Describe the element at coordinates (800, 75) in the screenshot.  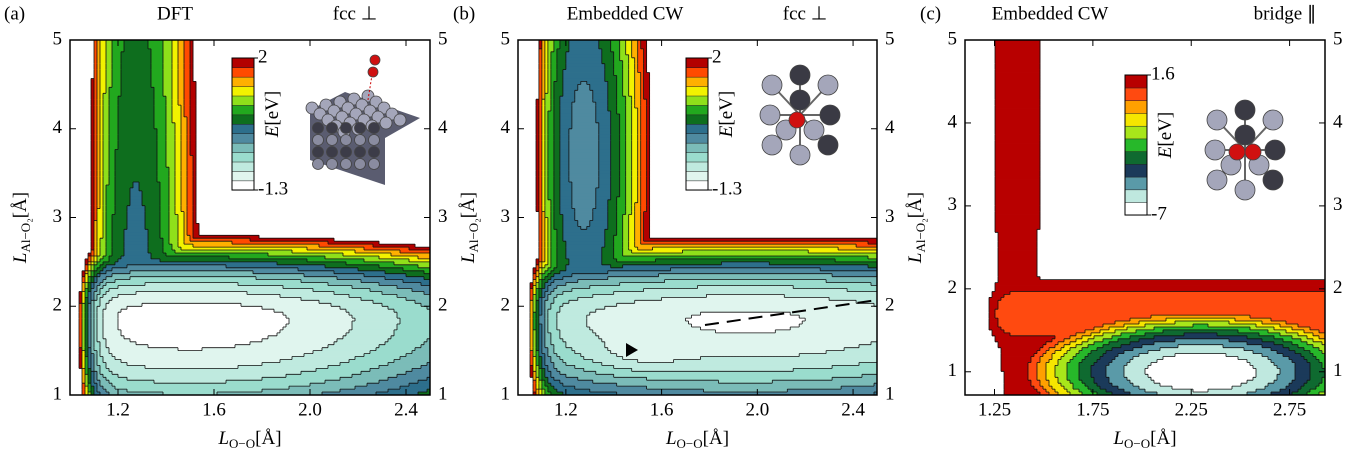
I see `atom` at that location.